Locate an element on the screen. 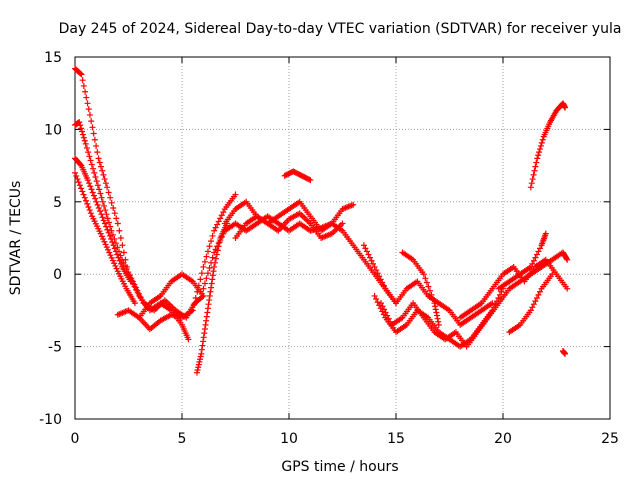  x-tick-label: 20 is located at coordinates (503, 439).